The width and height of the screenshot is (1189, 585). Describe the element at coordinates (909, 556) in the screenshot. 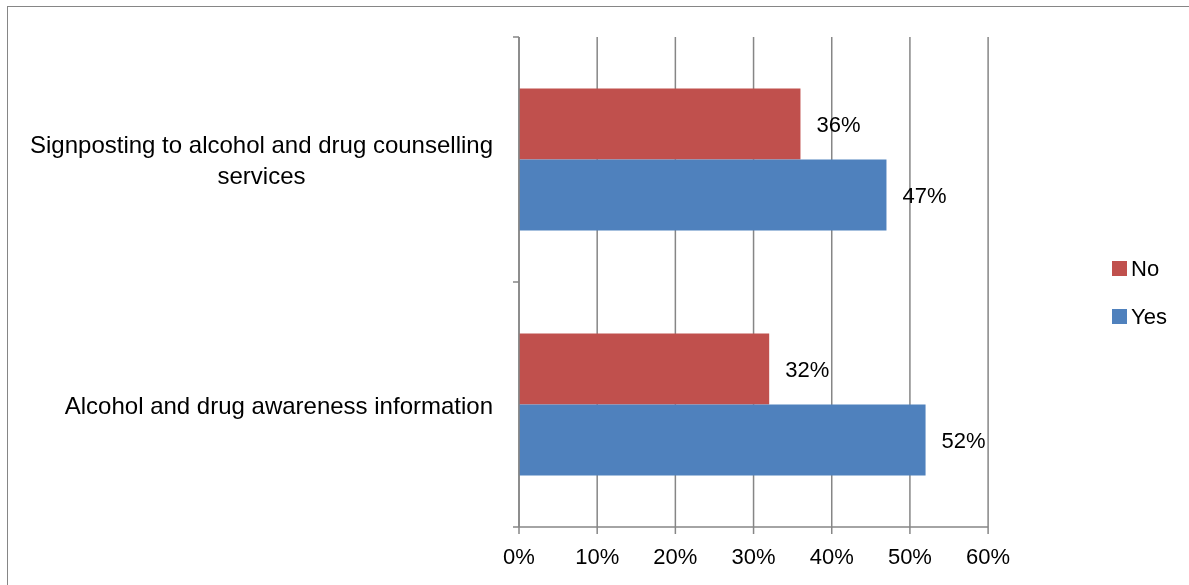

I see `x-tick-label: 50%` at that location.